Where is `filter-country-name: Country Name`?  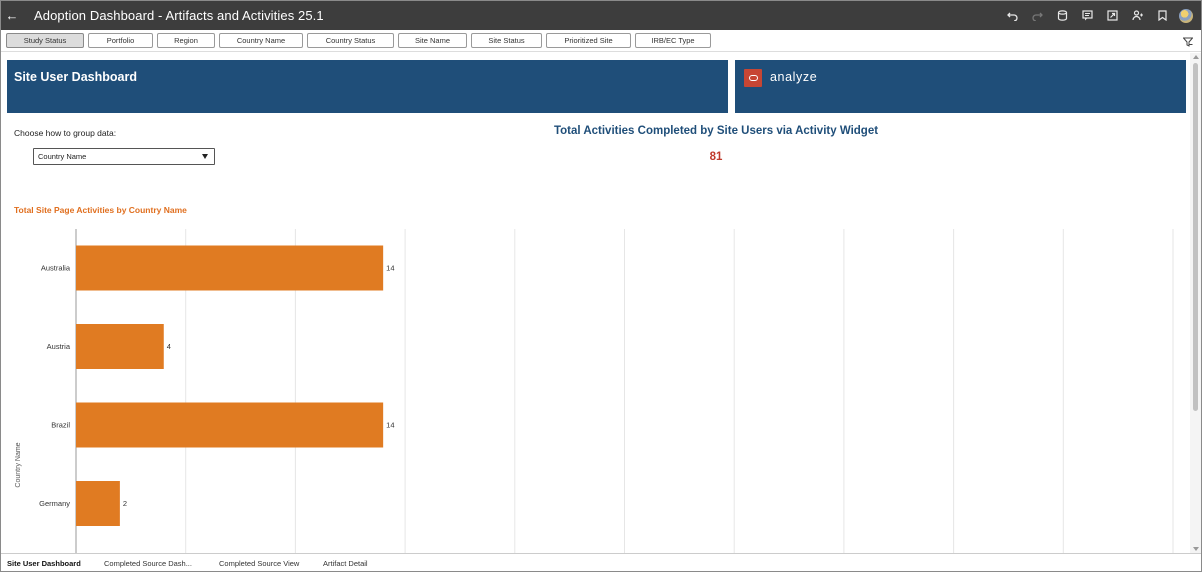 filter-country-name: Country Name is located at coordinates (261, 40).